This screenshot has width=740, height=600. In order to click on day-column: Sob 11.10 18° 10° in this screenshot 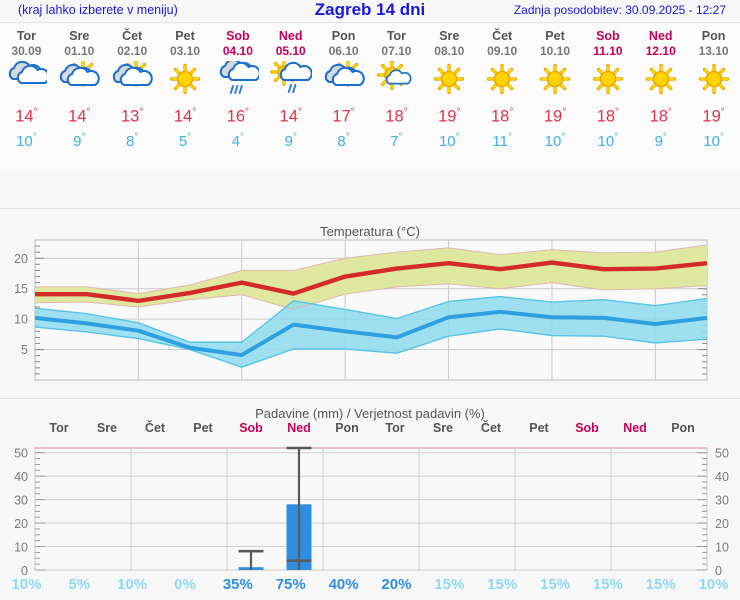, I will do `click(607, 96)`.